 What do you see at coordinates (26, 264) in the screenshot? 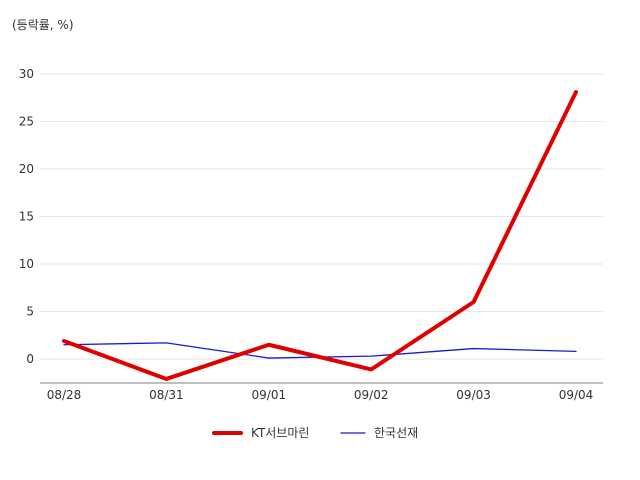
I see `y-tick-label: 10` at bounding box center [26, 264].